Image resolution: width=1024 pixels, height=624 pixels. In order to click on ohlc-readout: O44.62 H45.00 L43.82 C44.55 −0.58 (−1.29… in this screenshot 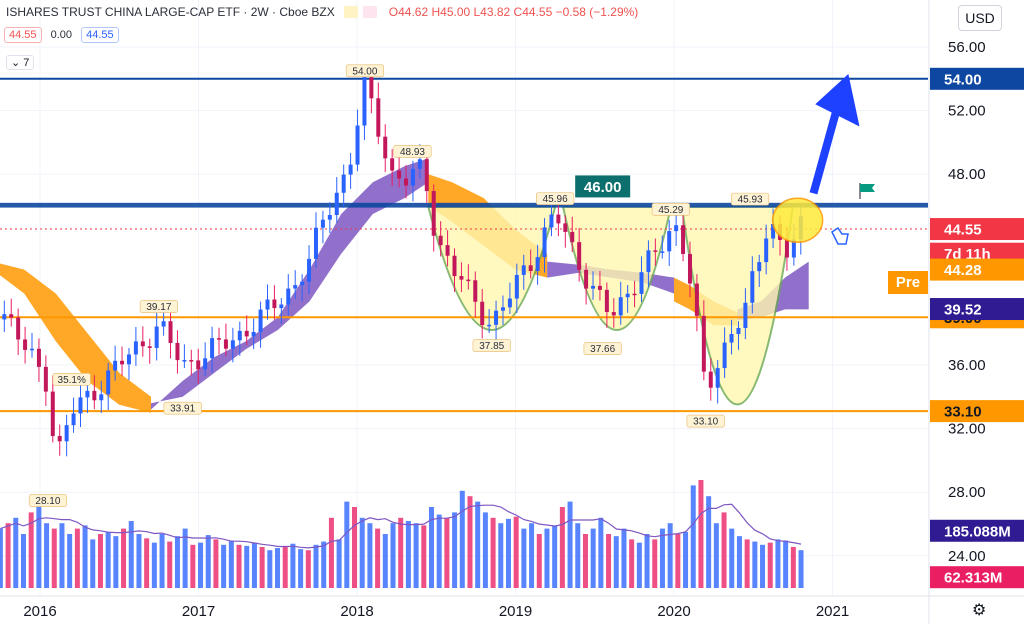, I will do `click(513, 12)`.